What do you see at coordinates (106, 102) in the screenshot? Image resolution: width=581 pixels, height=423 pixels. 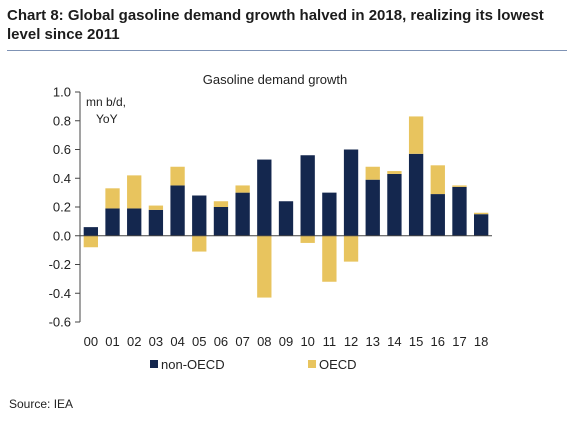 I see `unit-label-line1: mn b/d,` at bounding box center [106, 102].